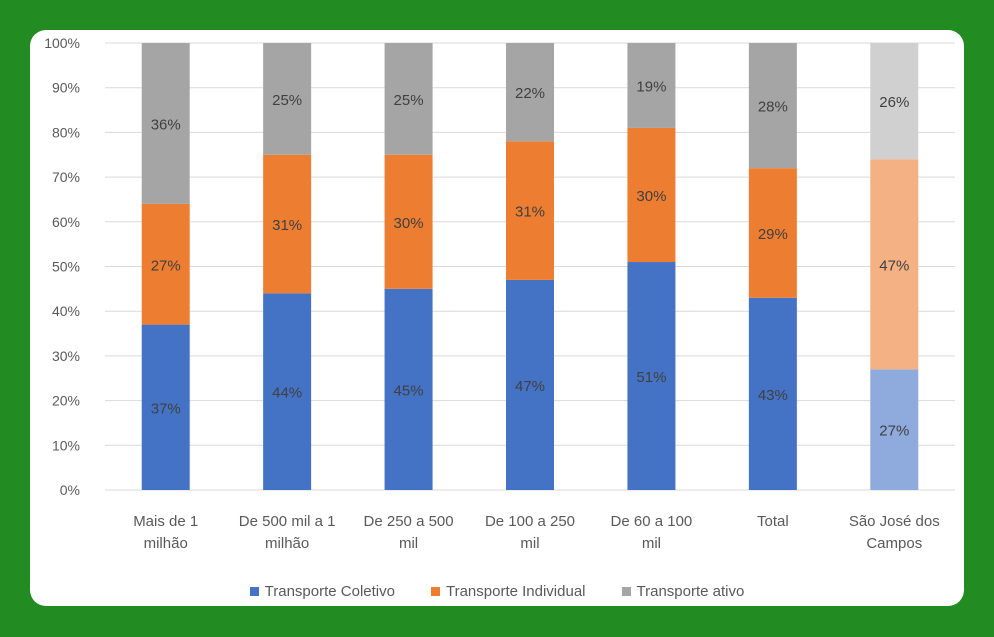 This screenshot has height=637, width=994. Describe the element at coordinates (894, 521) in the screenshot. I see `x-tick-label: São José dos` at that location.